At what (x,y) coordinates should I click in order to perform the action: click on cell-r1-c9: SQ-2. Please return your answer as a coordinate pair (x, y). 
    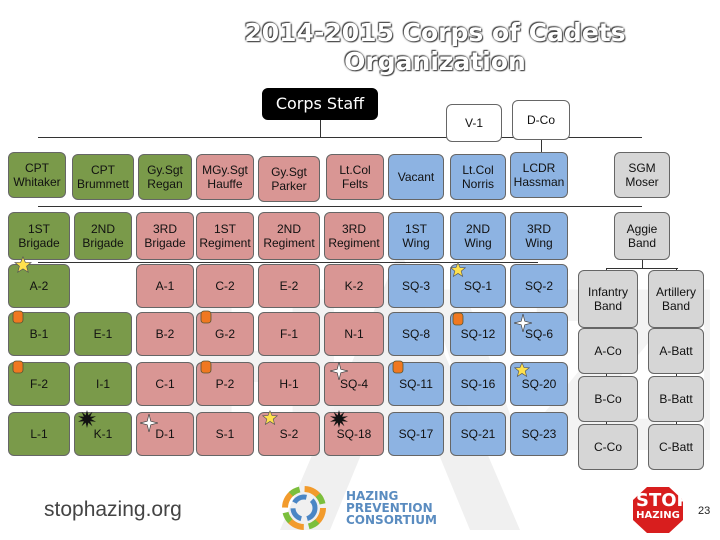
    Looking at the image, I should click on (539, 286).